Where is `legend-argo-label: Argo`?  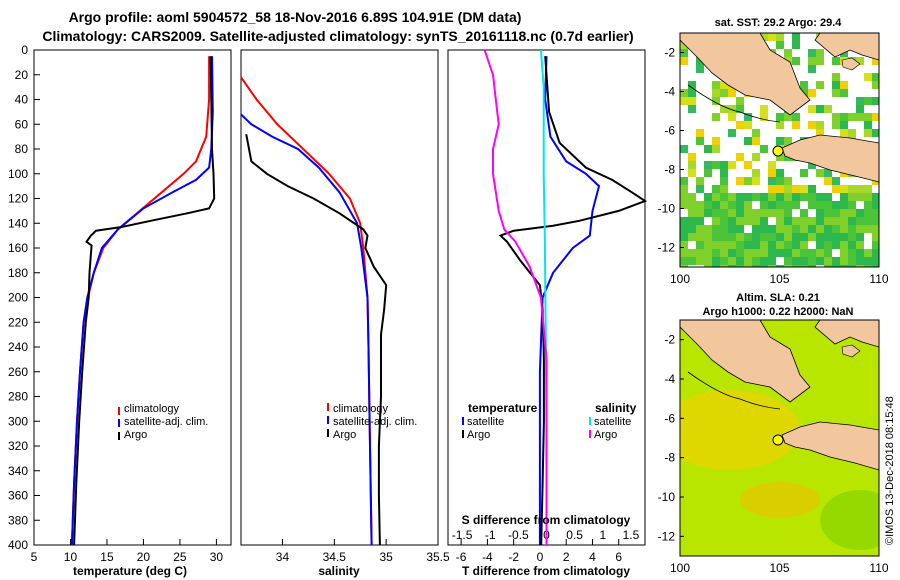 legend-argo-label: Argo is located at coordinates (135, 435).